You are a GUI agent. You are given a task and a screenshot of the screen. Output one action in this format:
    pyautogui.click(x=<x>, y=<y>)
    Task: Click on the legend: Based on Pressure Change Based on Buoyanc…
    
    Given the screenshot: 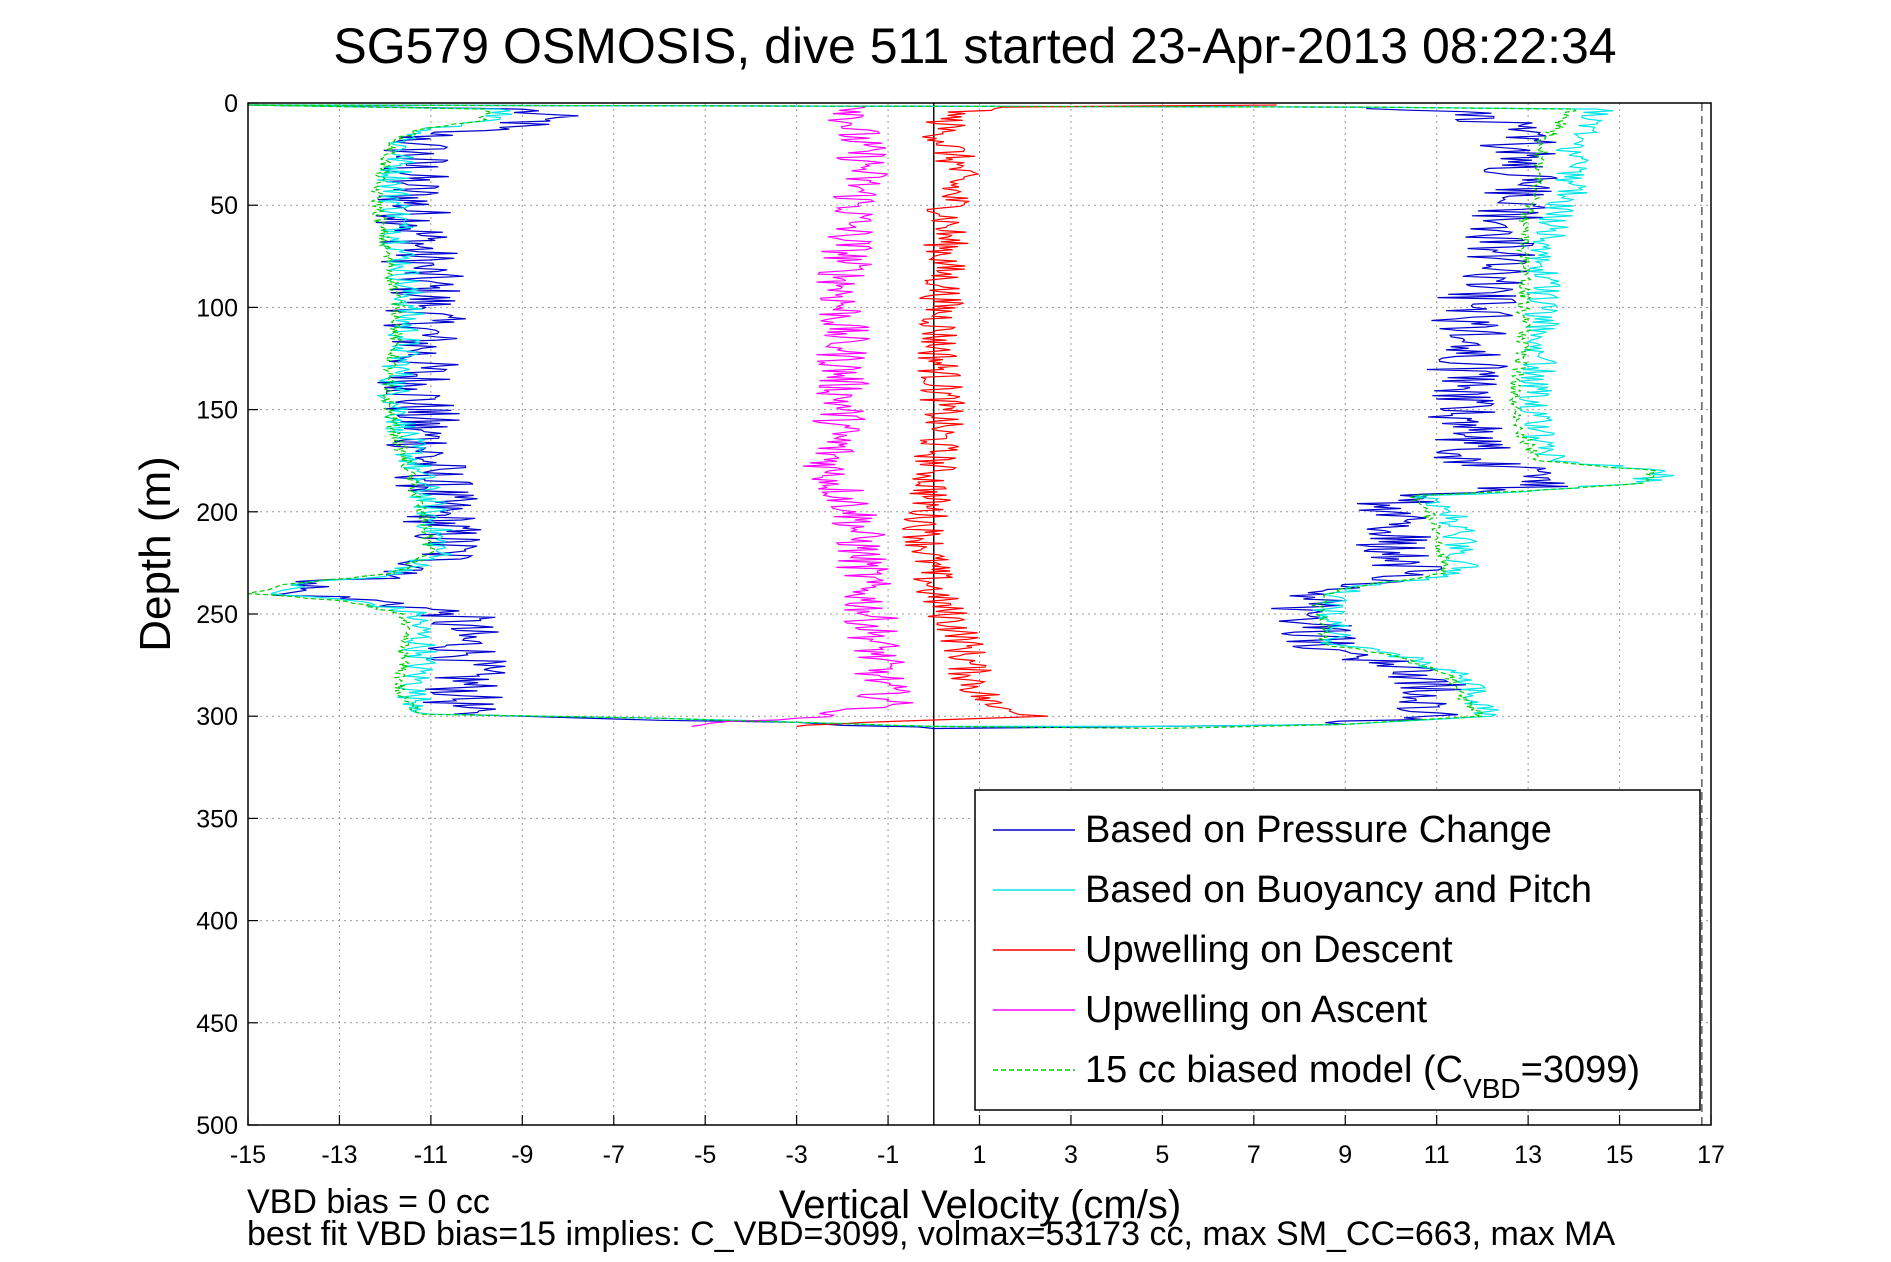 What is the action you would take?
    pyautogui.click(x=1337, y=950)
    